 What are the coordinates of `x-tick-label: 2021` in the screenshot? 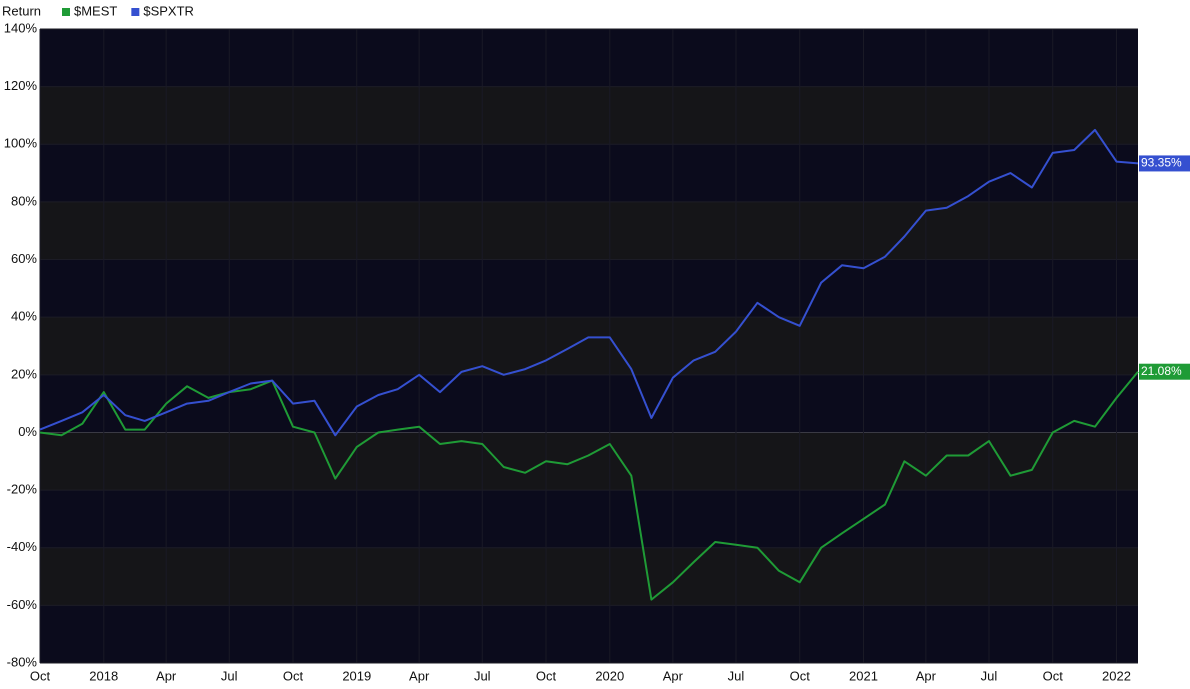 It's located at (863, 675).